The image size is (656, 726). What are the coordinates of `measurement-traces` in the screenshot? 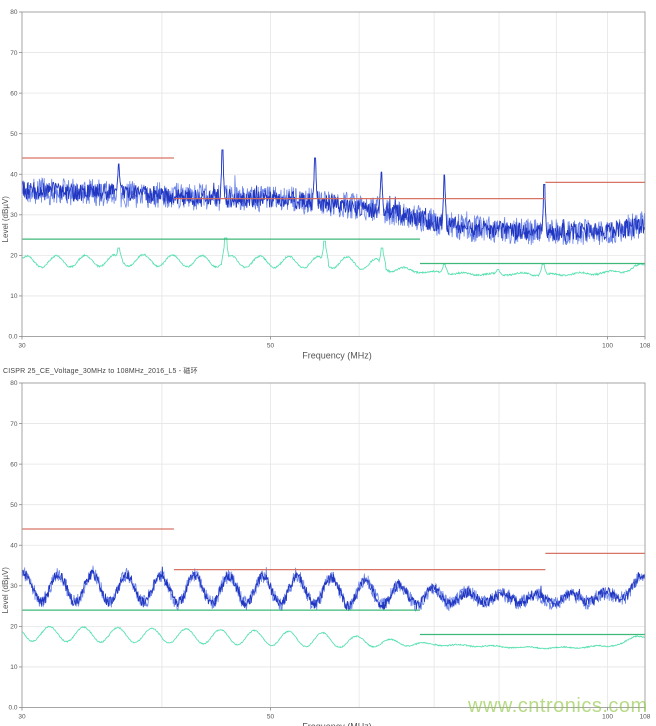 It's located at (333, 607).